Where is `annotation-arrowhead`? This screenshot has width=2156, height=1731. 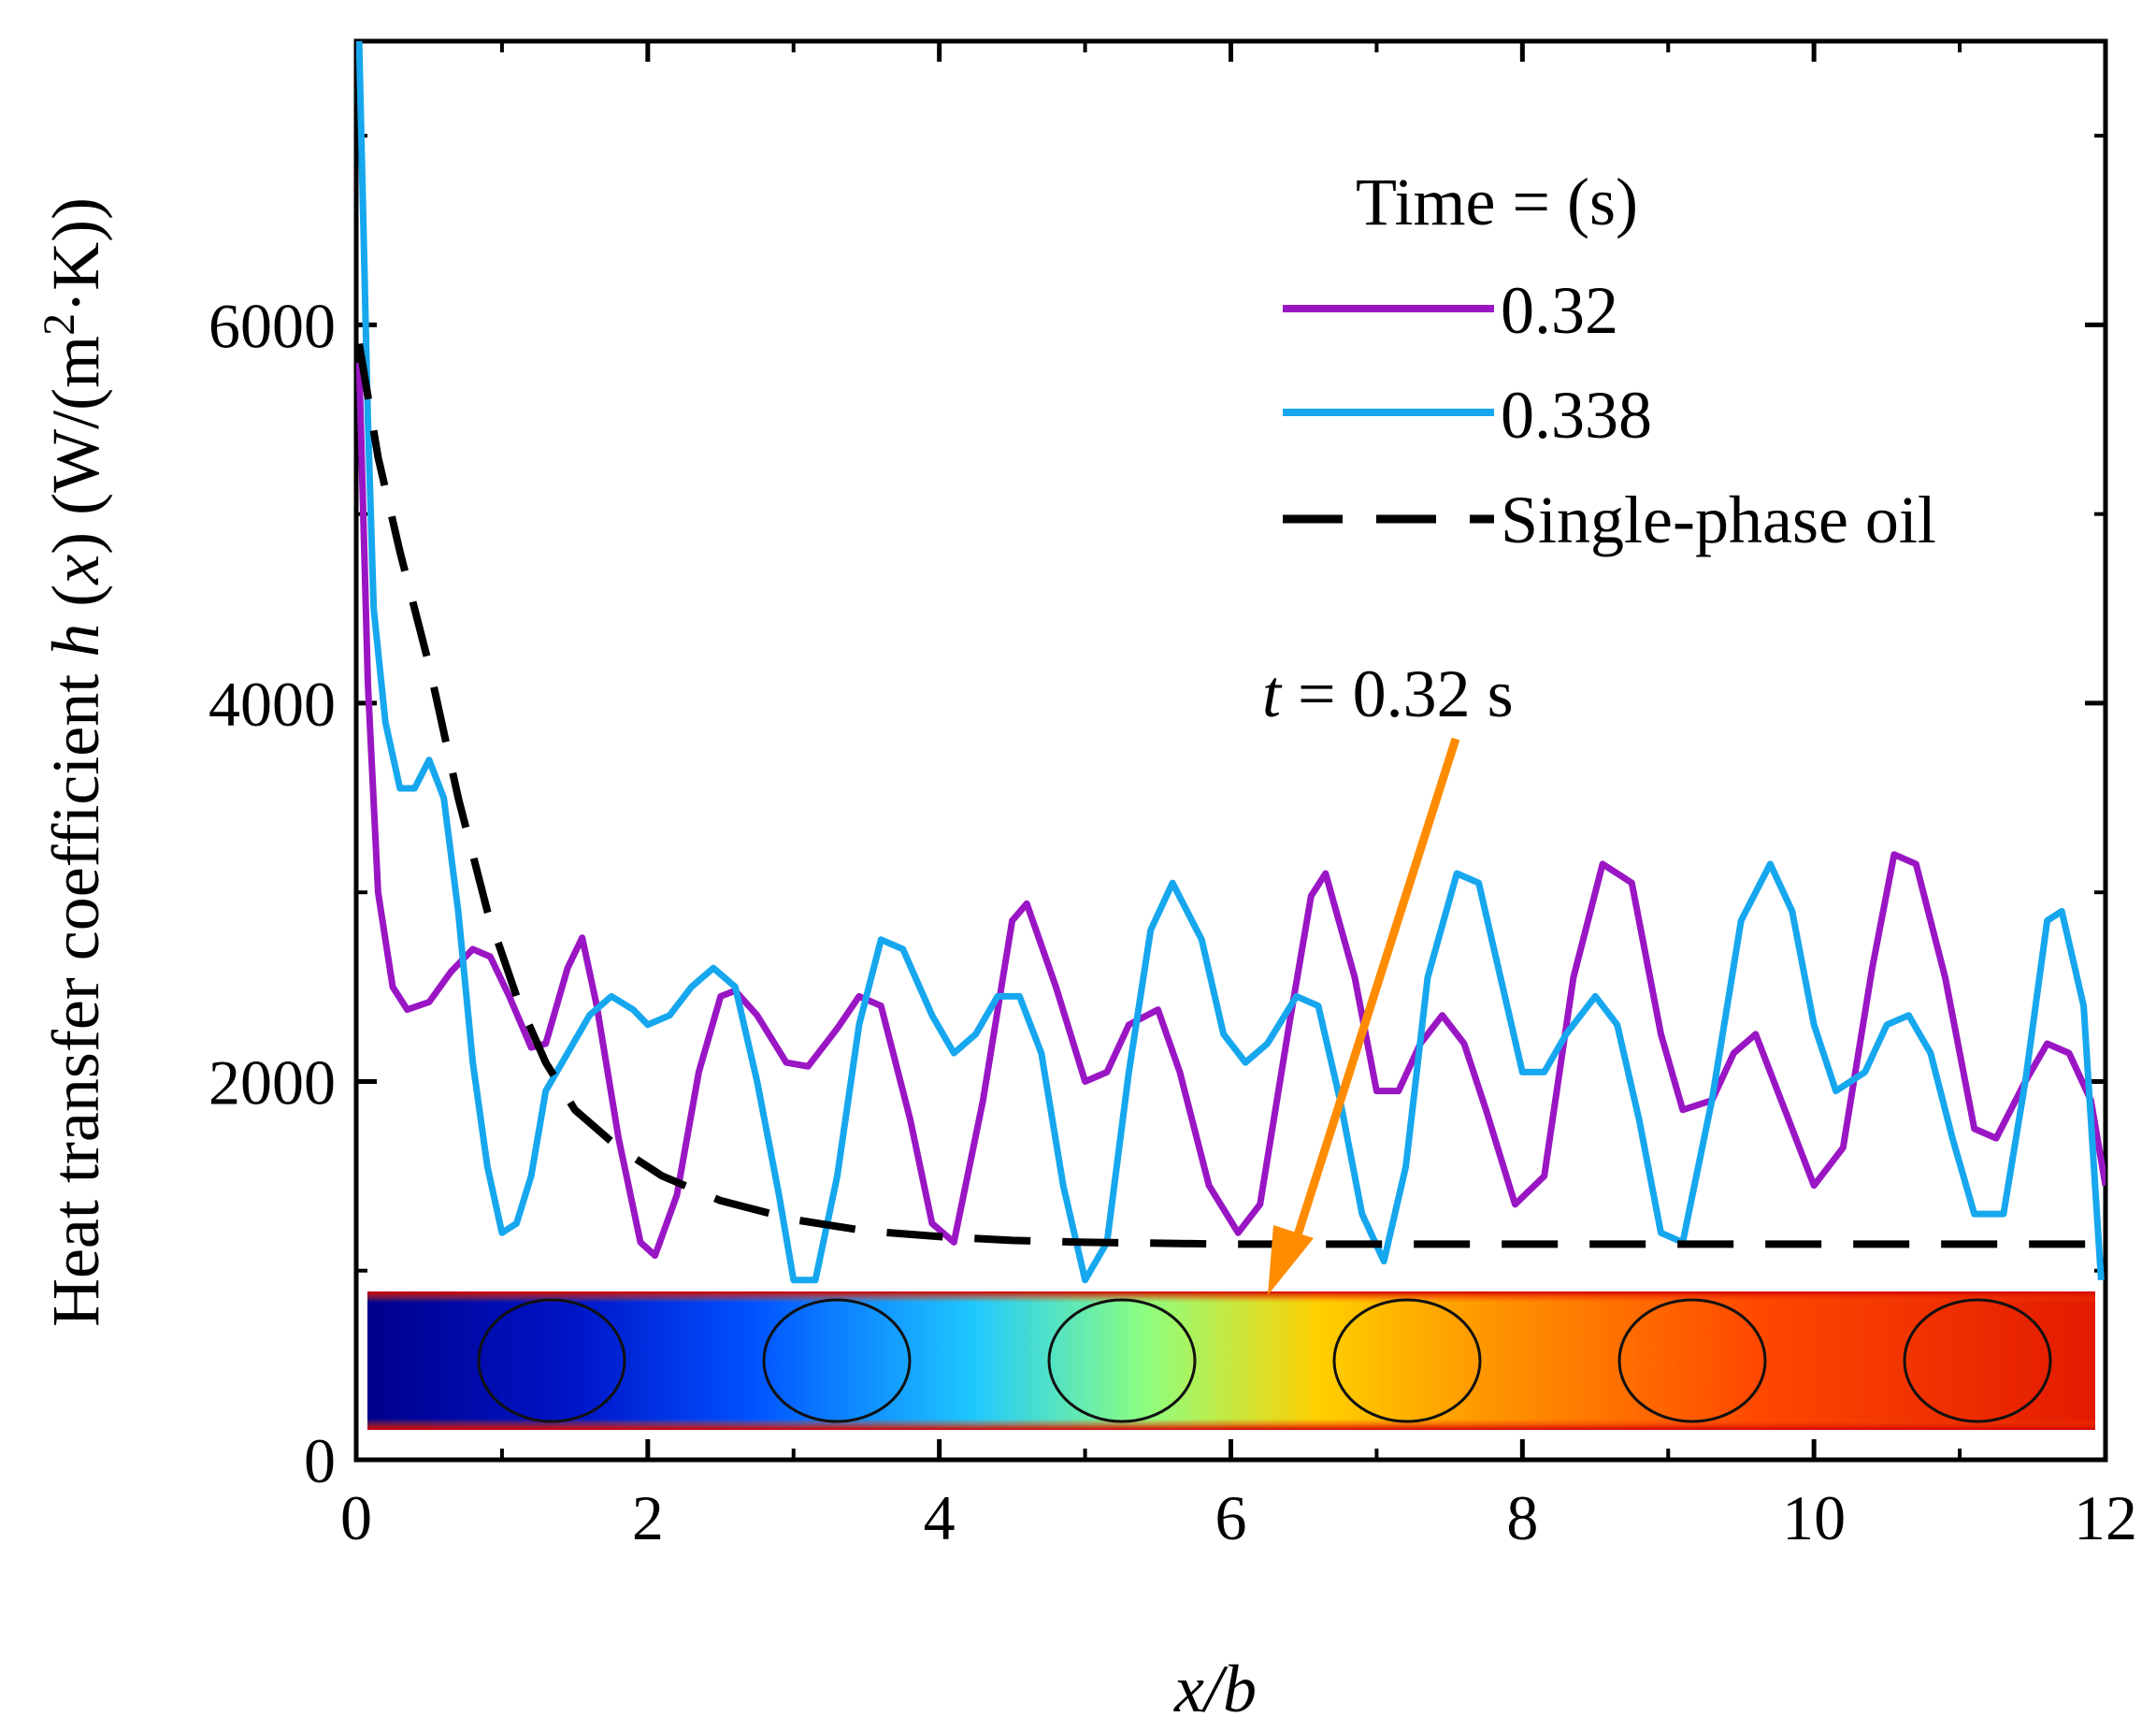 annotation-arrowhead is located at coordinates (1291, 1260).